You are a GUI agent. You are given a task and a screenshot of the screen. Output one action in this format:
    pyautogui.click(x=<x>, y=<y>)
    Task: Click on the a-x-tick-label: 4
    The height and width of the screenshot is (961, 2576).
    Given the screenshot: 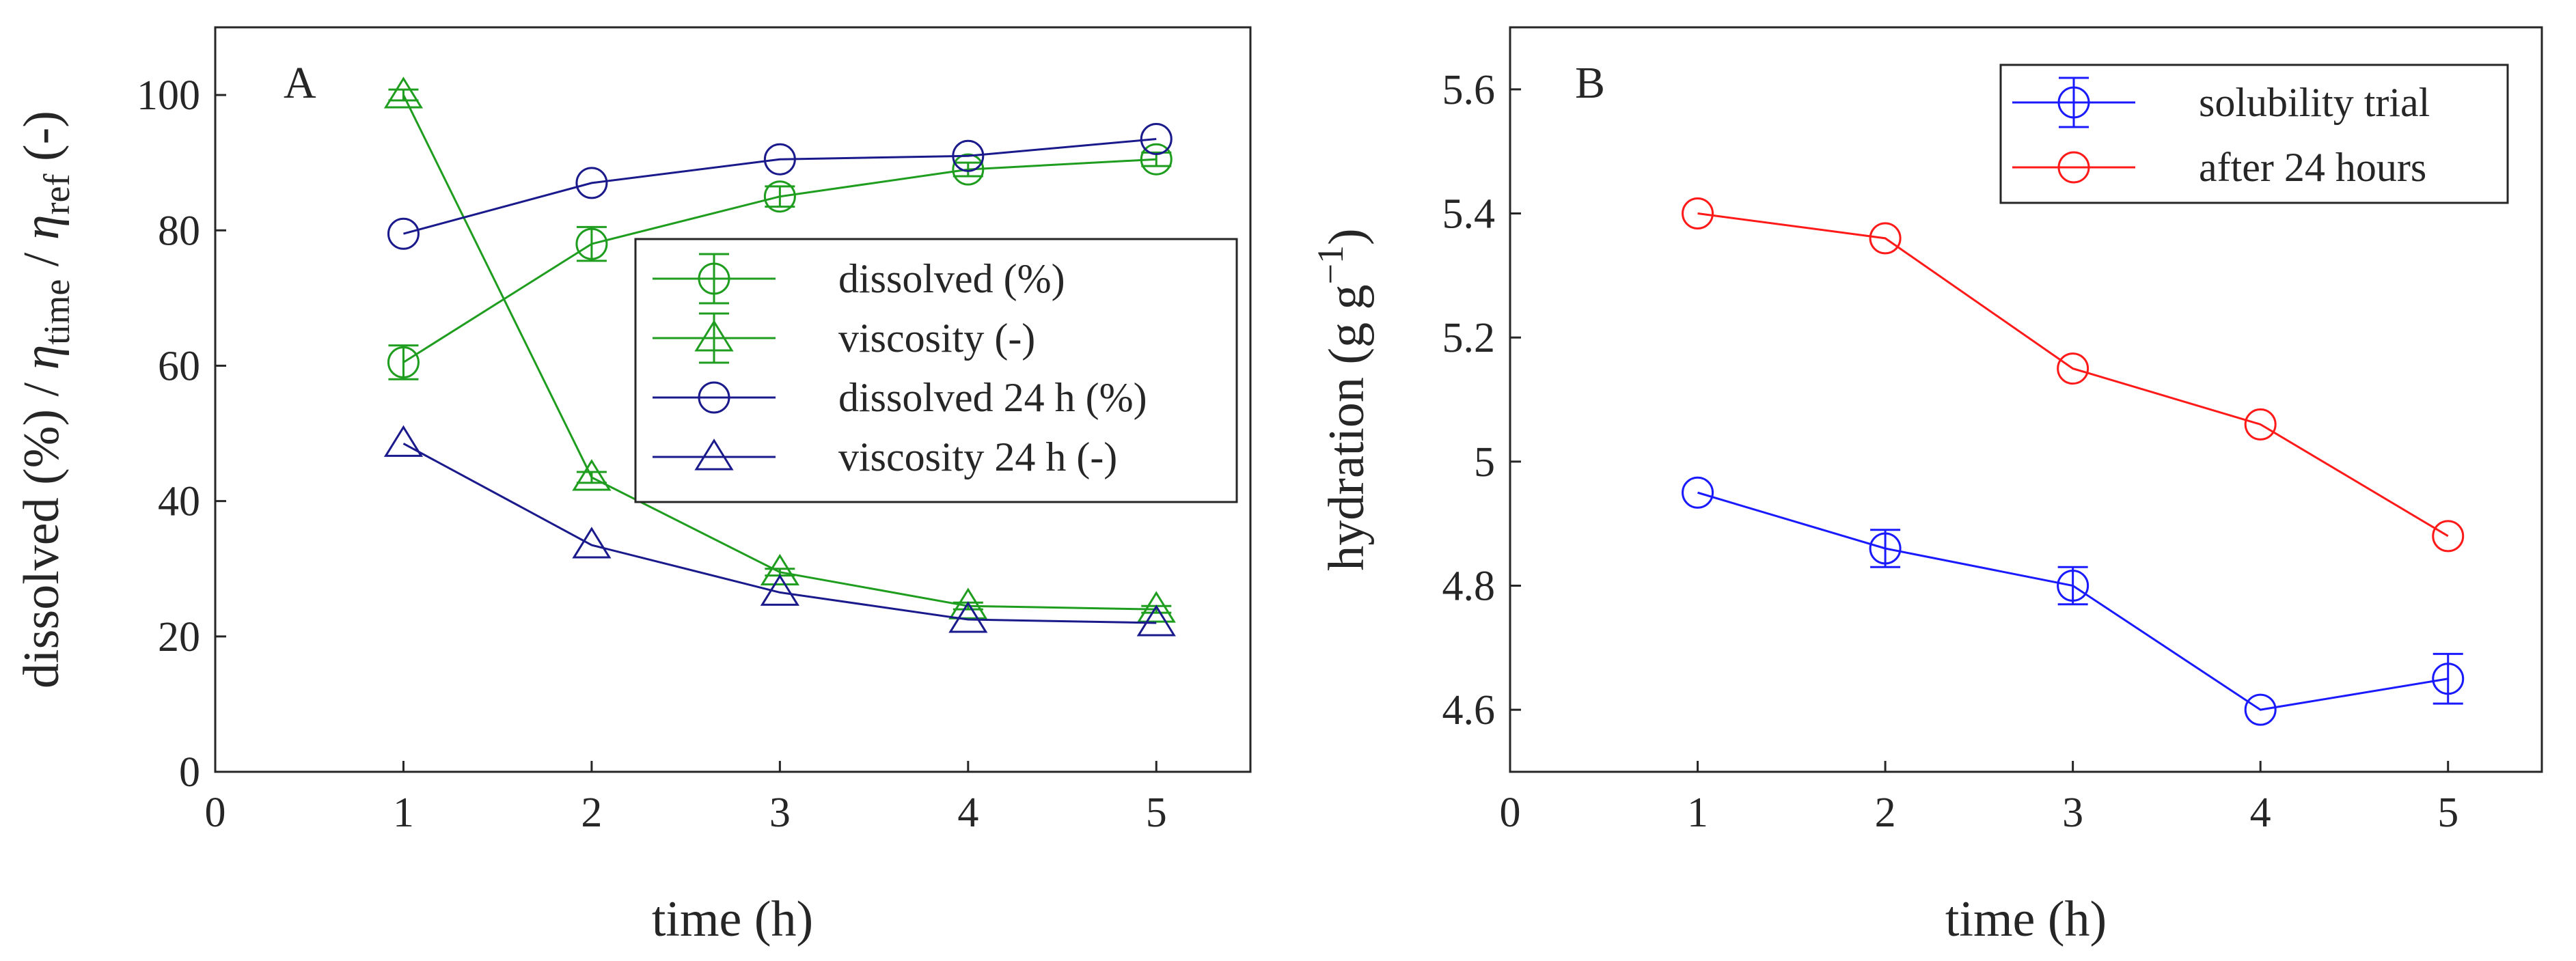 What is the action you would take?
    pyautogui.click(x=968, y=813)
    